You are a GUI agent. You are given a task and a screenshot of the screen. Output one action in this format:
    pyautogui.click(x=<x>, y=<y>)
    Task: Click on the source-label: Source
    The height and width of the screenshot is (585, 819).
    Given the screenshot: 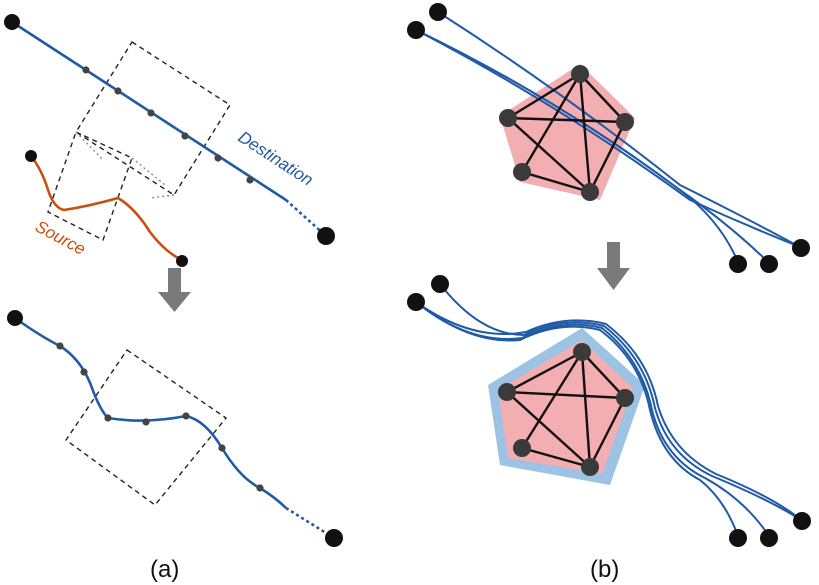 What is the action you would take?
    pyautogui.click(x=60, y=238)
    